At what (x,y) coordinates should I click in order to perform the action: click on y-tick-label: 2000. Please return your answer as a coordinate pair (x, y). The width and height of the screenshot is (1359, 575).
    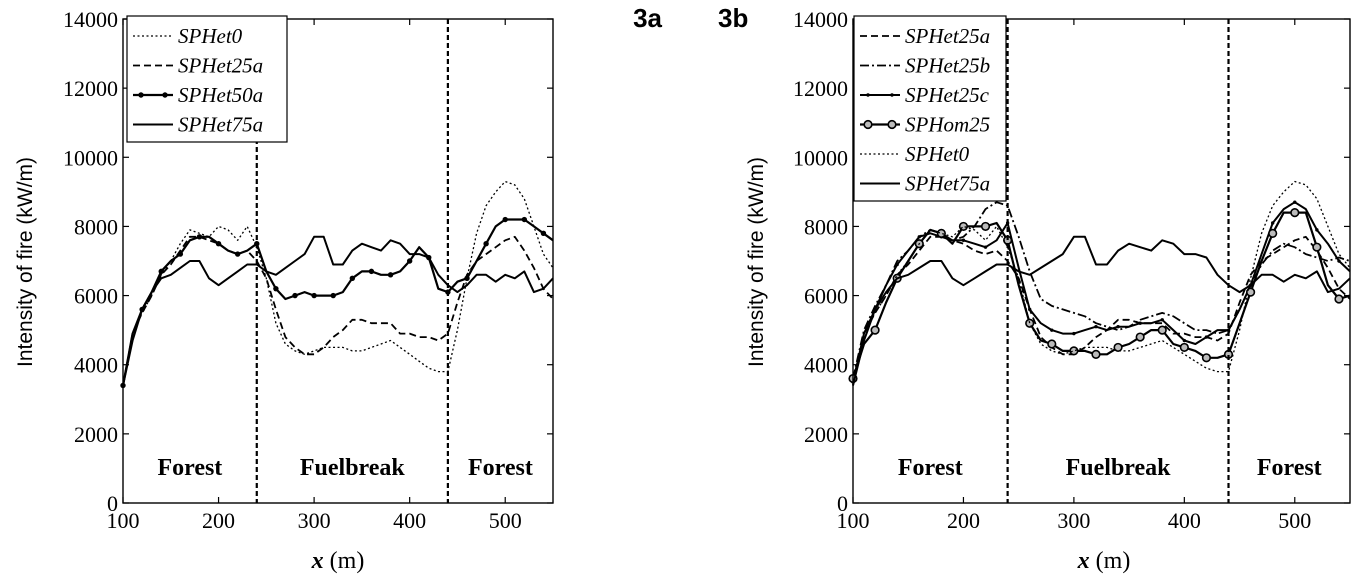
    Looking at the image, I should click on (96, 434).